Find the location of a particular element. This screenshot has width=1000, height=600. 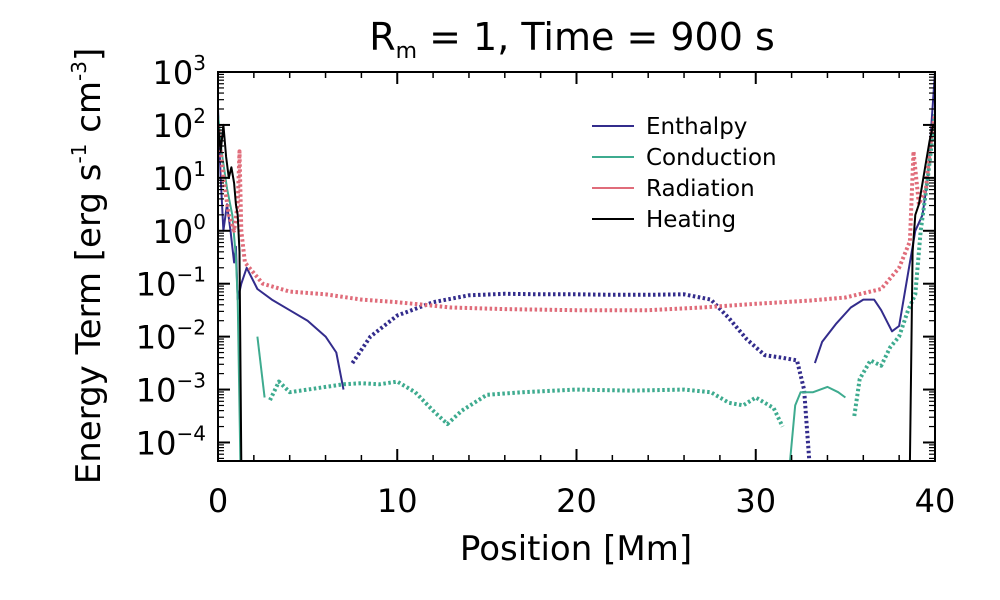

y-tick-label: 10¹ is located at coordinates (179, 177).